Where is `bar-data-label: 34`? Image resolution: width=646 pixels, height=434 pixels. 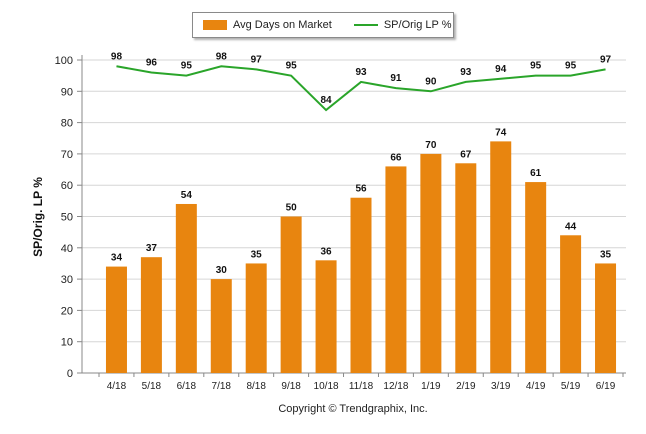 bar-data-label: 34 is located at coordinates (117, 258).